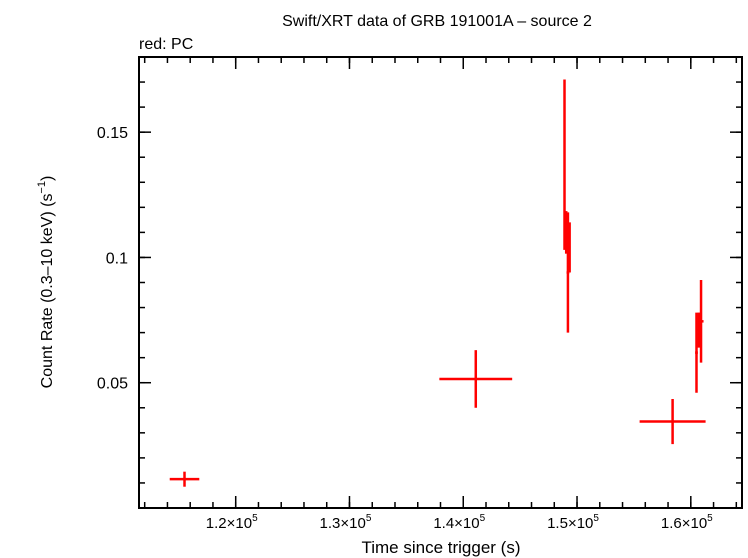  What do you see at coordinates (117, 258) in the screenshot?
I see `y-tick-label: 0.1` at bounding box center [117, 258].